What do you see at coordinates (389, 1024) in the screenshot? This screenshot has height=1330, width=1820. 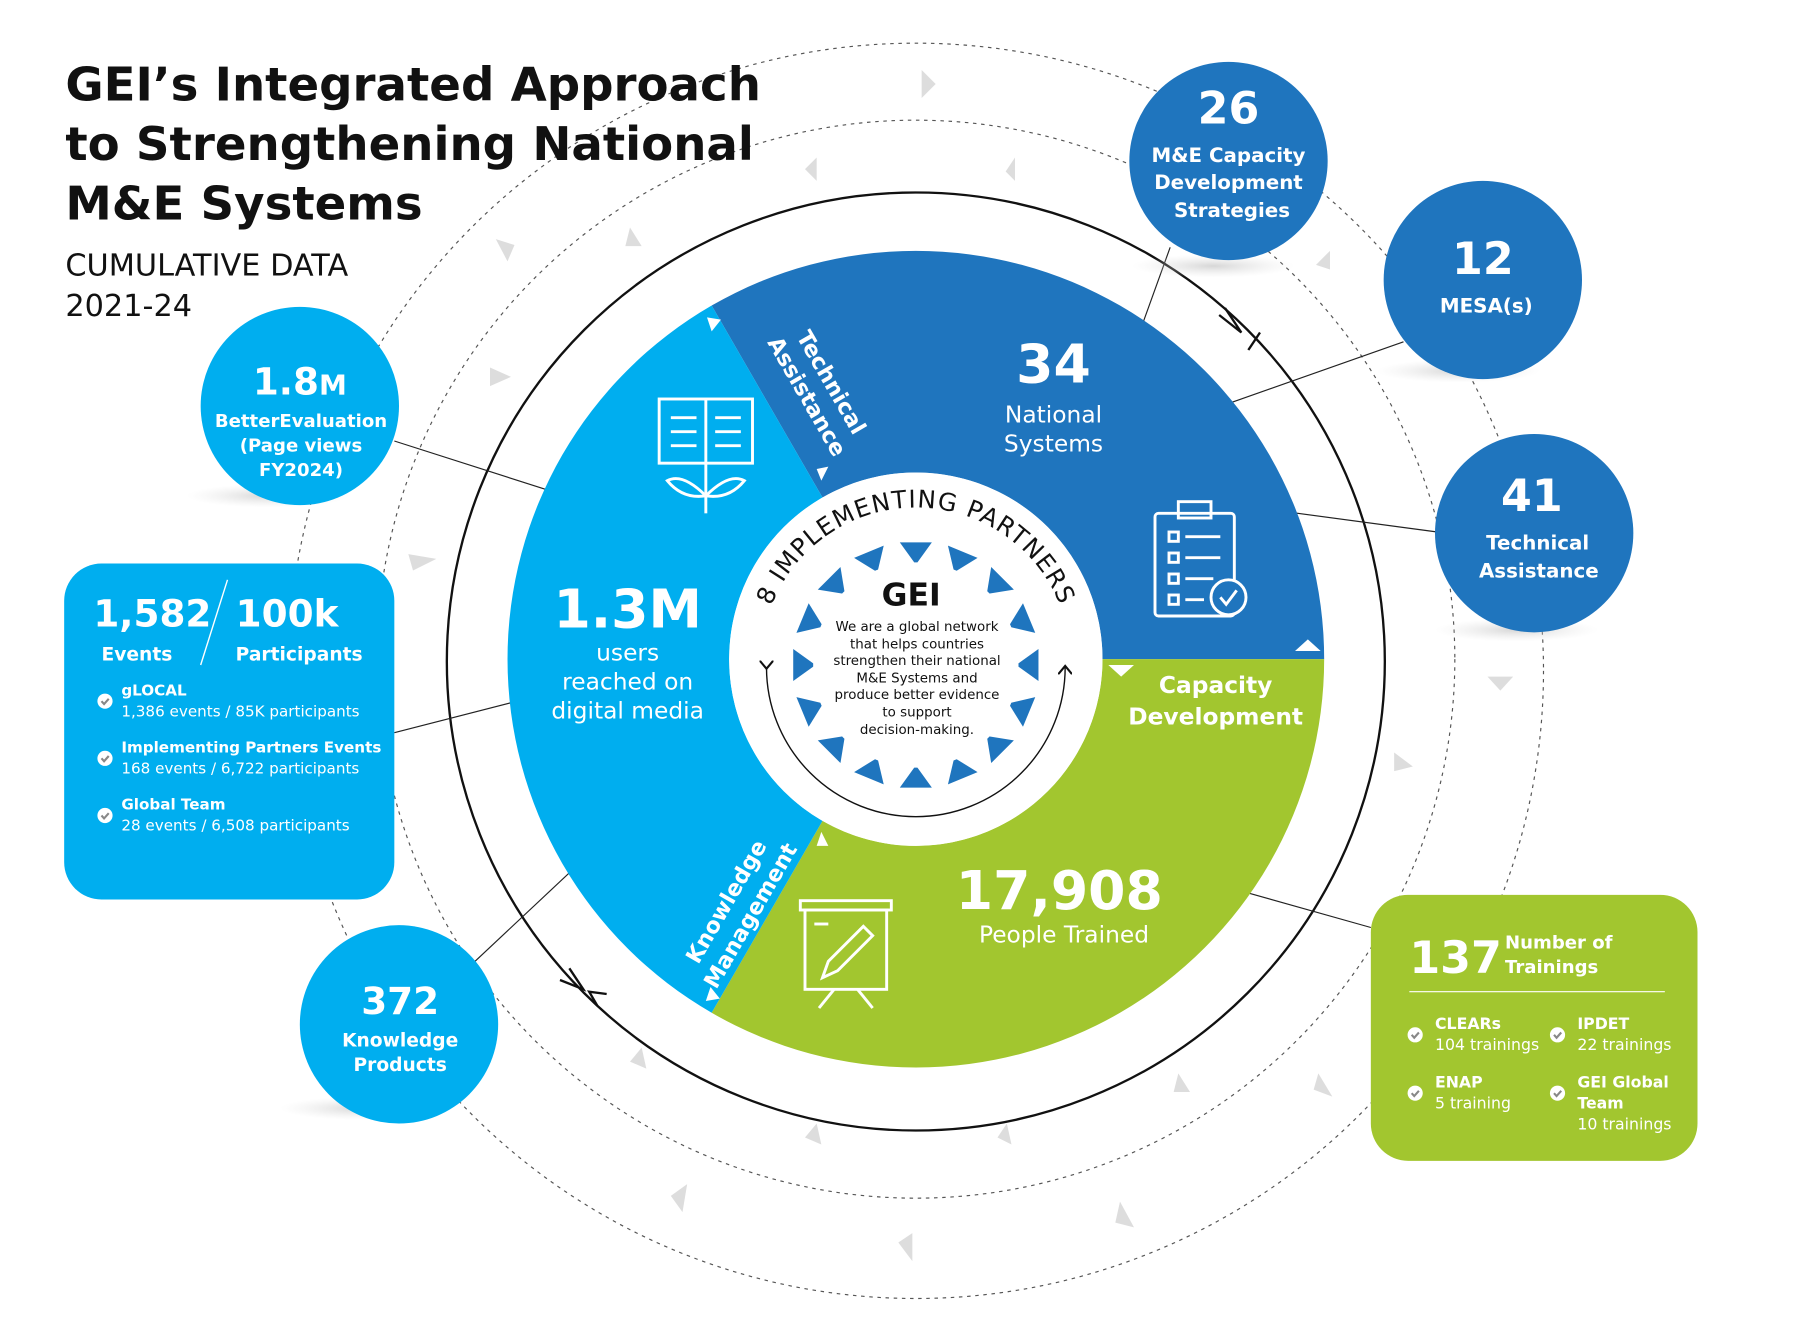 I see `bubble-knowledge-products: 372 Knowledge Products` at bounding box center [389, 1024].